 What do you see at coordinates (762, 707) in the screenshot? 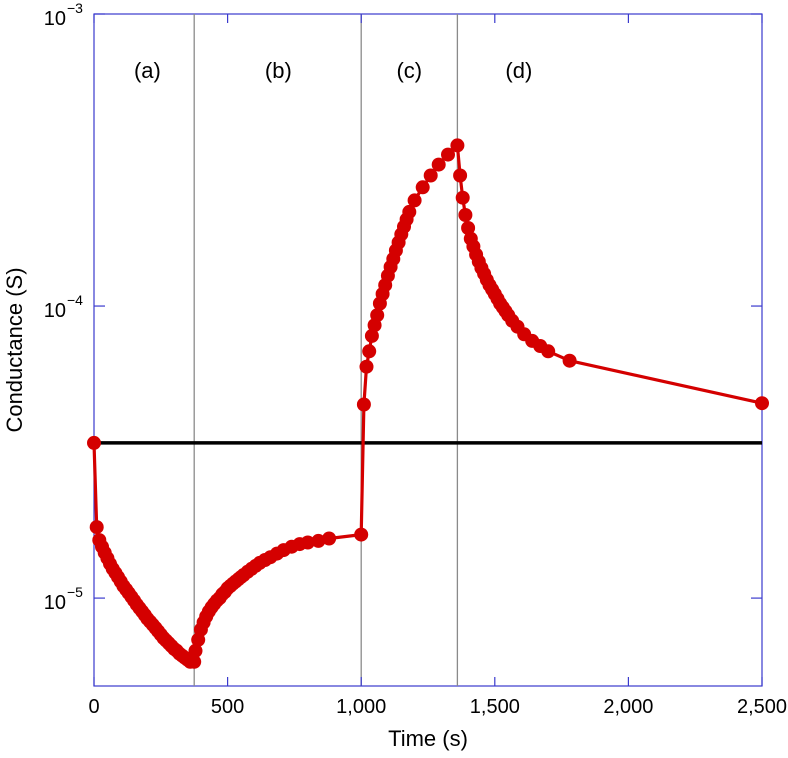
I see `x-tick-label: 2,500` at bounding box center [762, 707].